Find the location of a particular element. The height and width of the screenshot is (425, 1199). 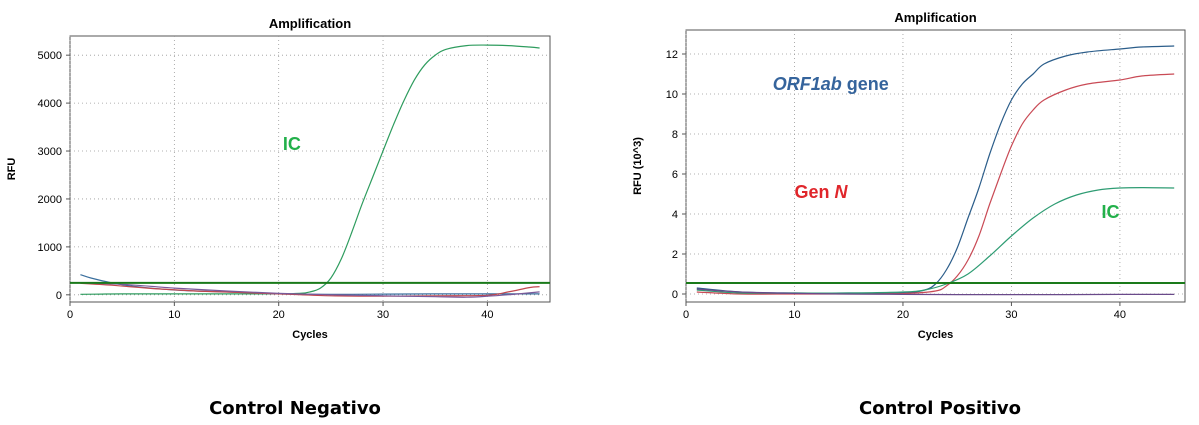

y-tick-label: 2 is located at coordinates (675, 255).